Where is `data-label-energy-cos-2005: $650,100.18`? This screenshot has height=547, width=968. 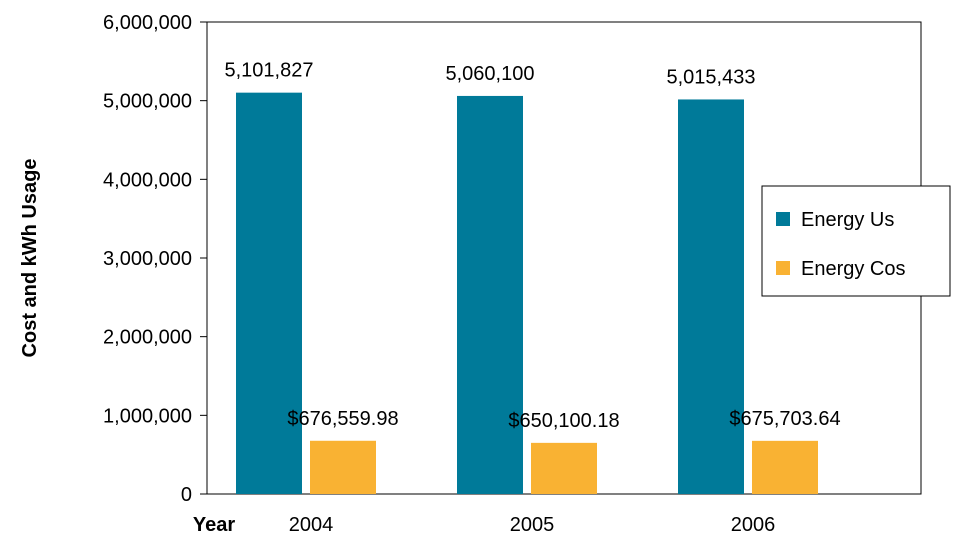
data-label-energy-cos-2005: $650,100.18 is located at coordinates (563, 421).